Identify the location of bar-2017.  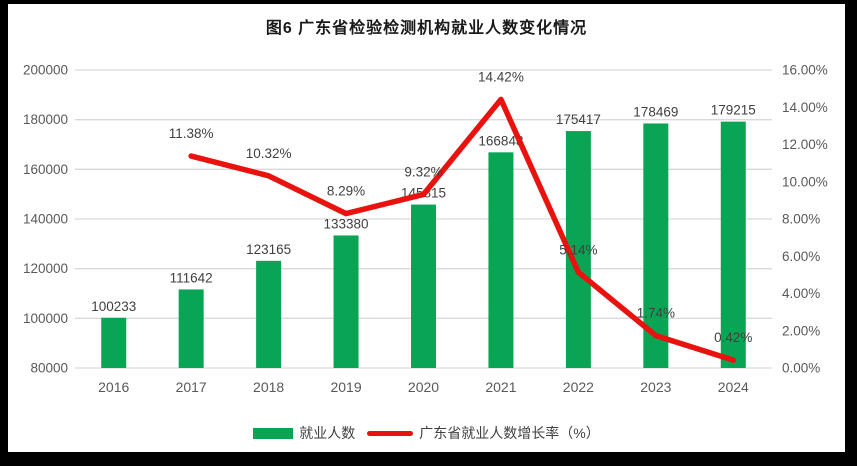
(191, 328).